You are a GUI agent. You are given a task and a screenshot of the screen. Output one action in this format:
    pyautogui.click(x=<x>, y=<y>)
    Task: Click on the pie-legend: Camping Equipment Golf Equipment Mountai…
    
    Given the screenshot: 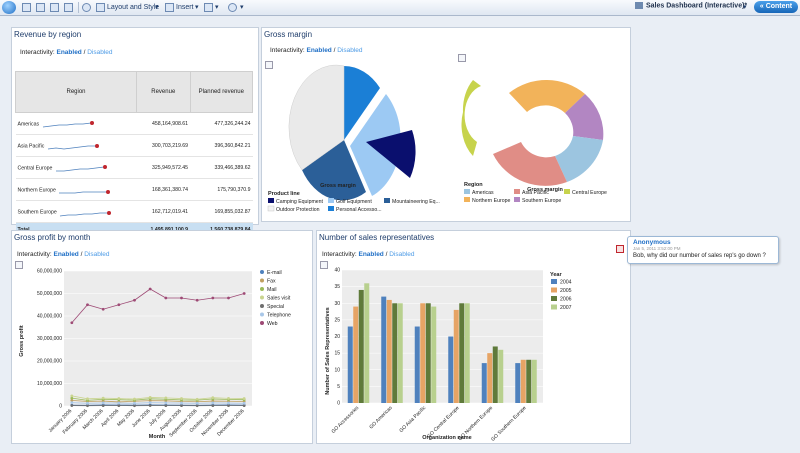 What is the action you would take?
    pyautogui.click(x=353, y=205)
    